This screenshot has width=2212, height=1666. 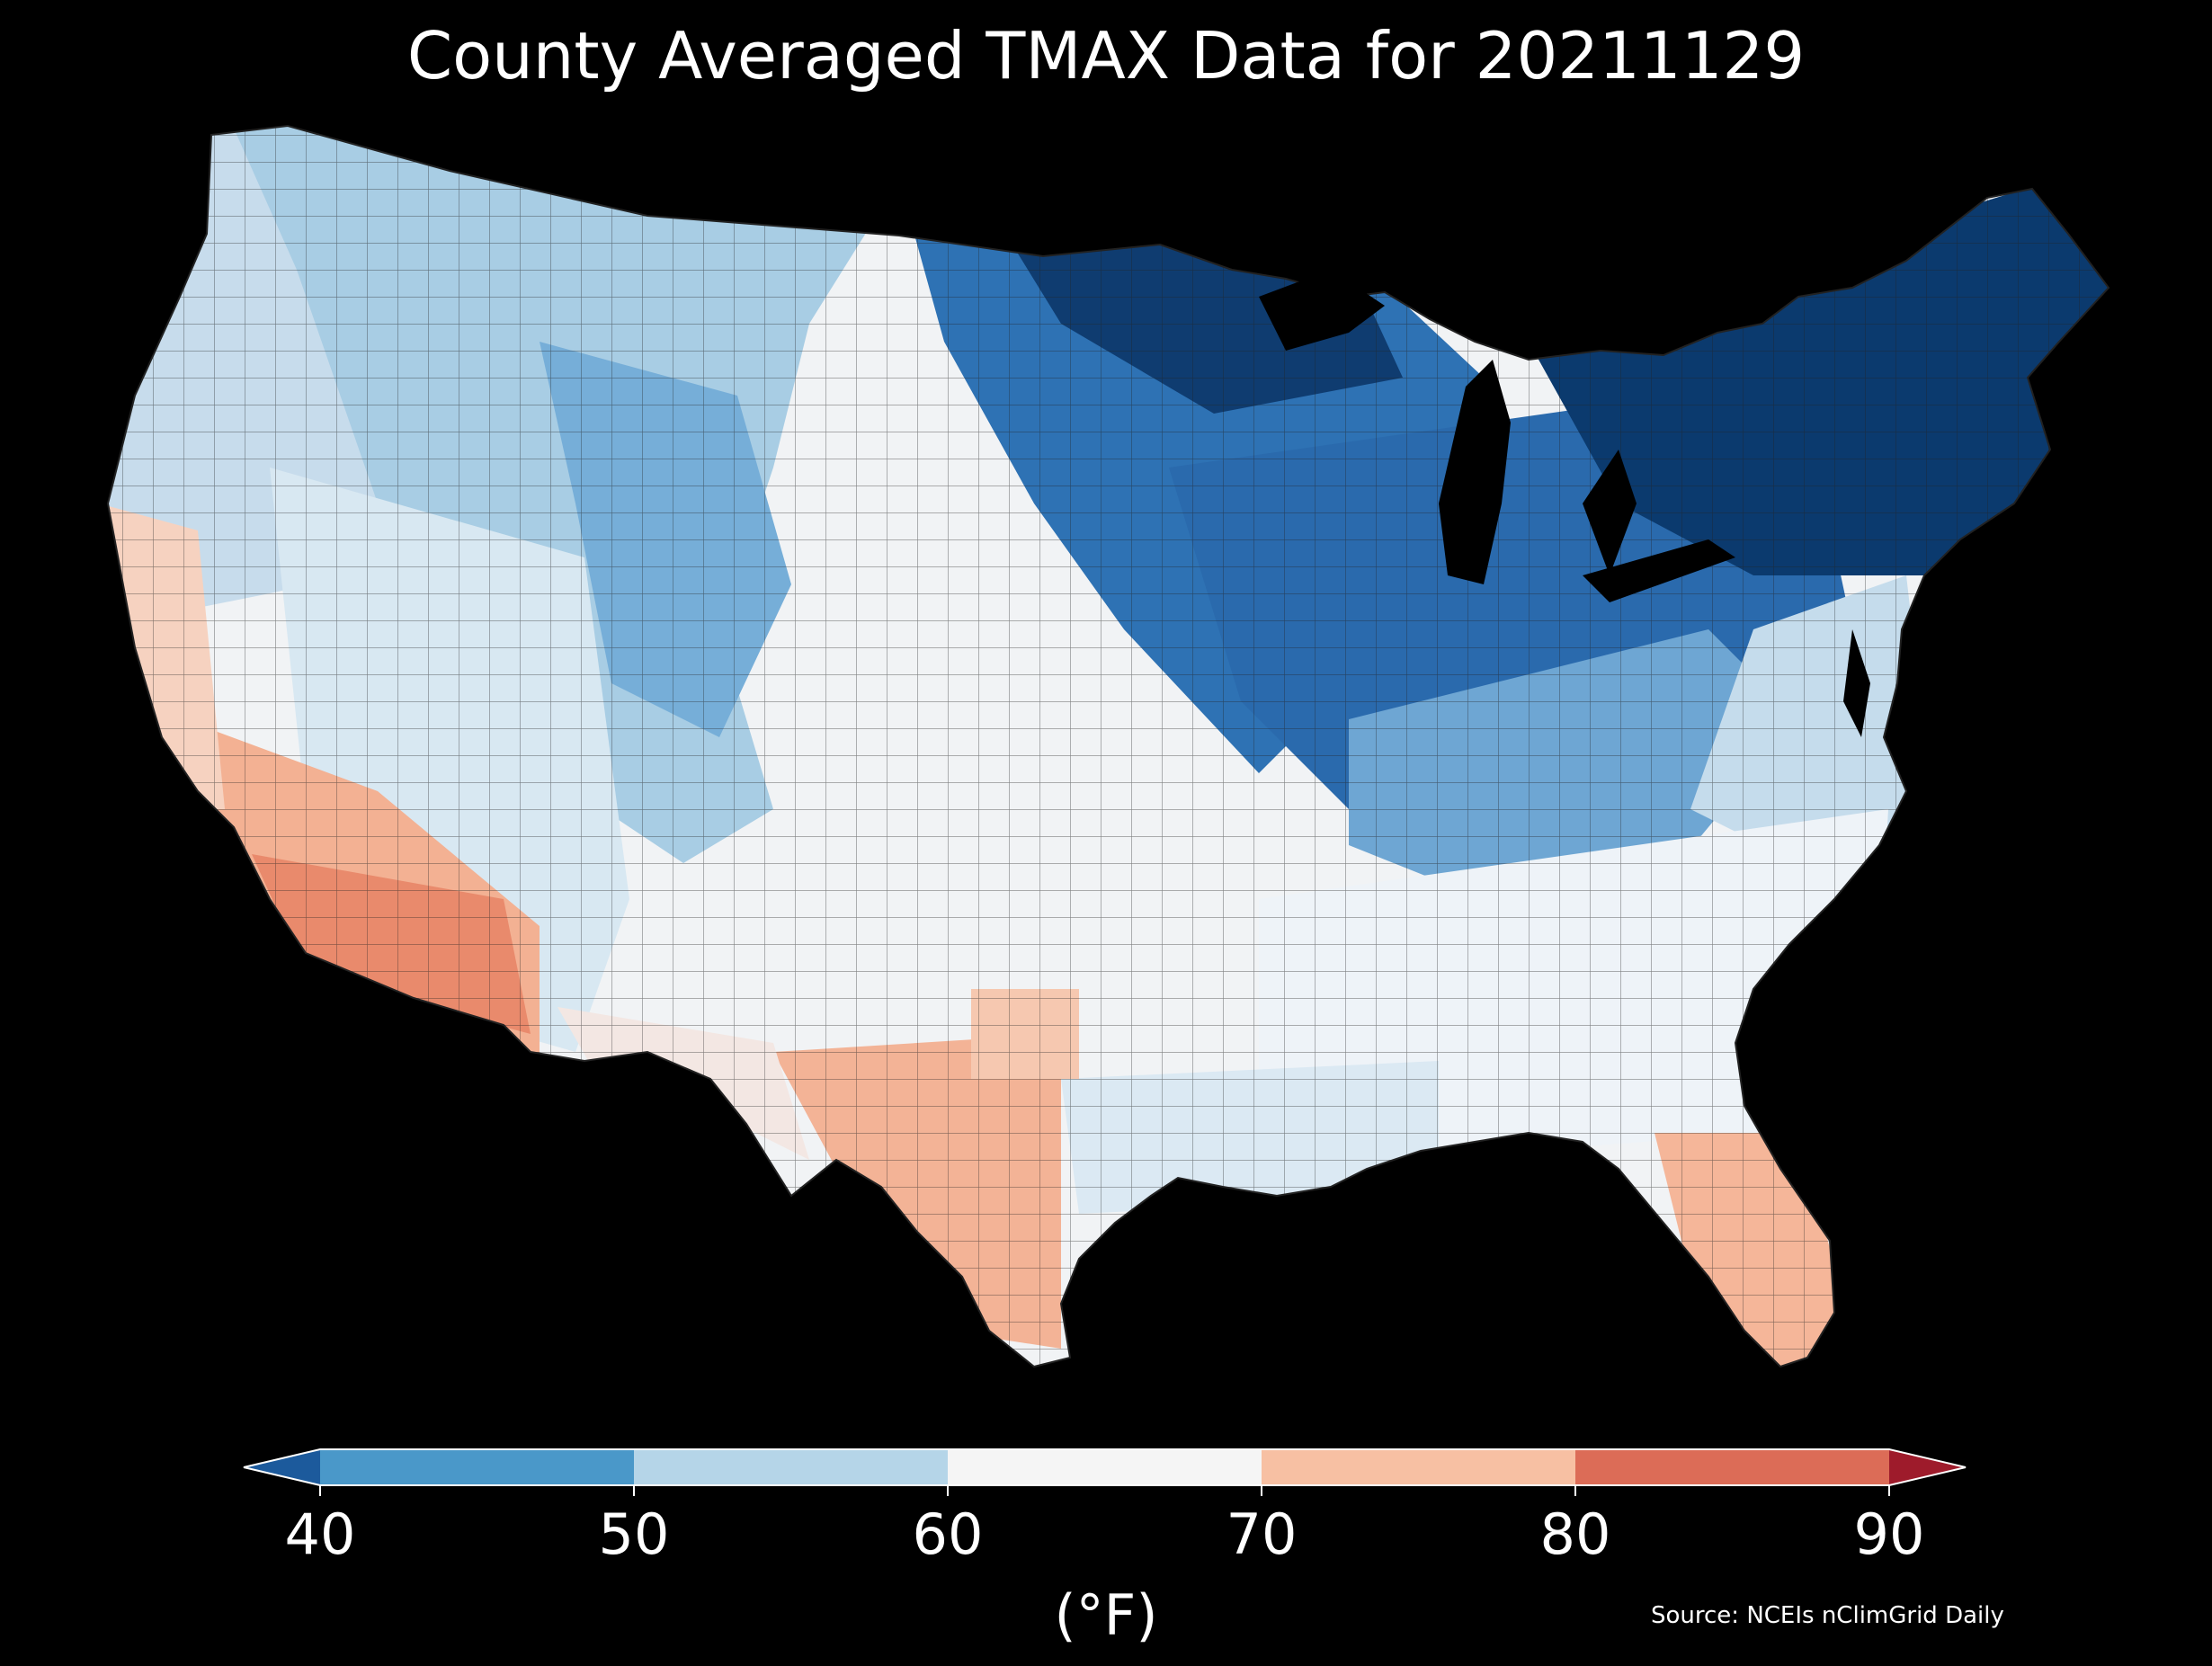 I want to click on colorbar-over-arrow, so click(x=1927, y=1467).